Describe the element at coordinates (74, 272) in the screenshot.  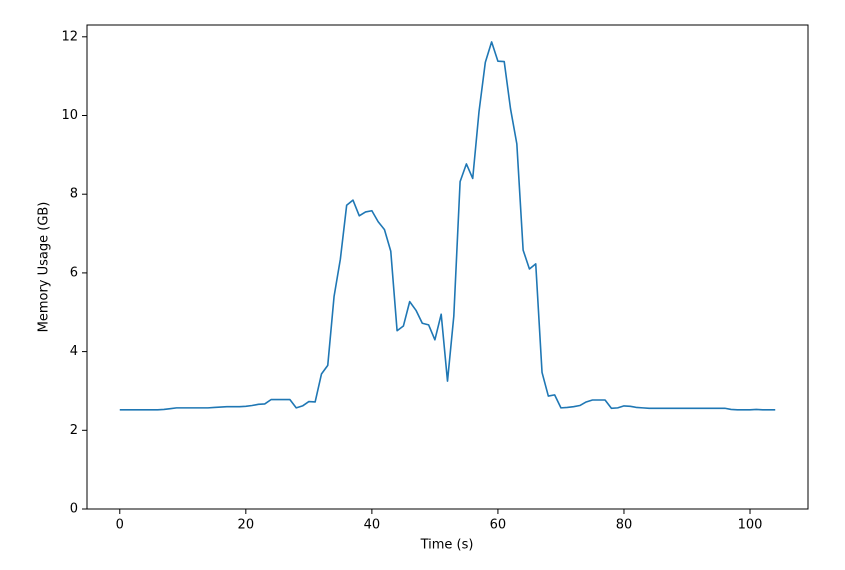
I see `y-tick-label: 6` at that location.